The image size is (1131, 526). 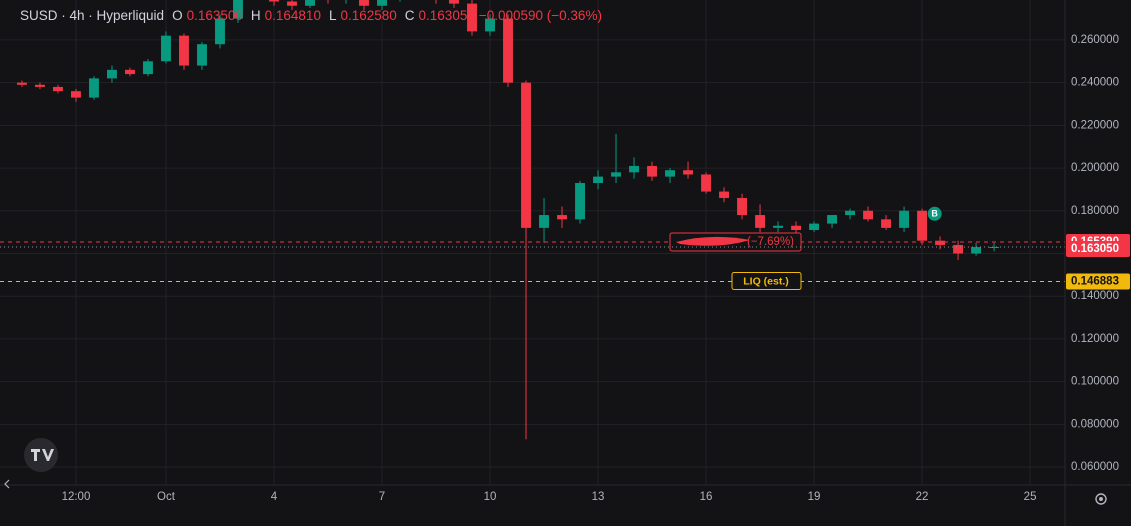 I want to click on y-tick-label: 0.120000, so click(x=1095, y=339).